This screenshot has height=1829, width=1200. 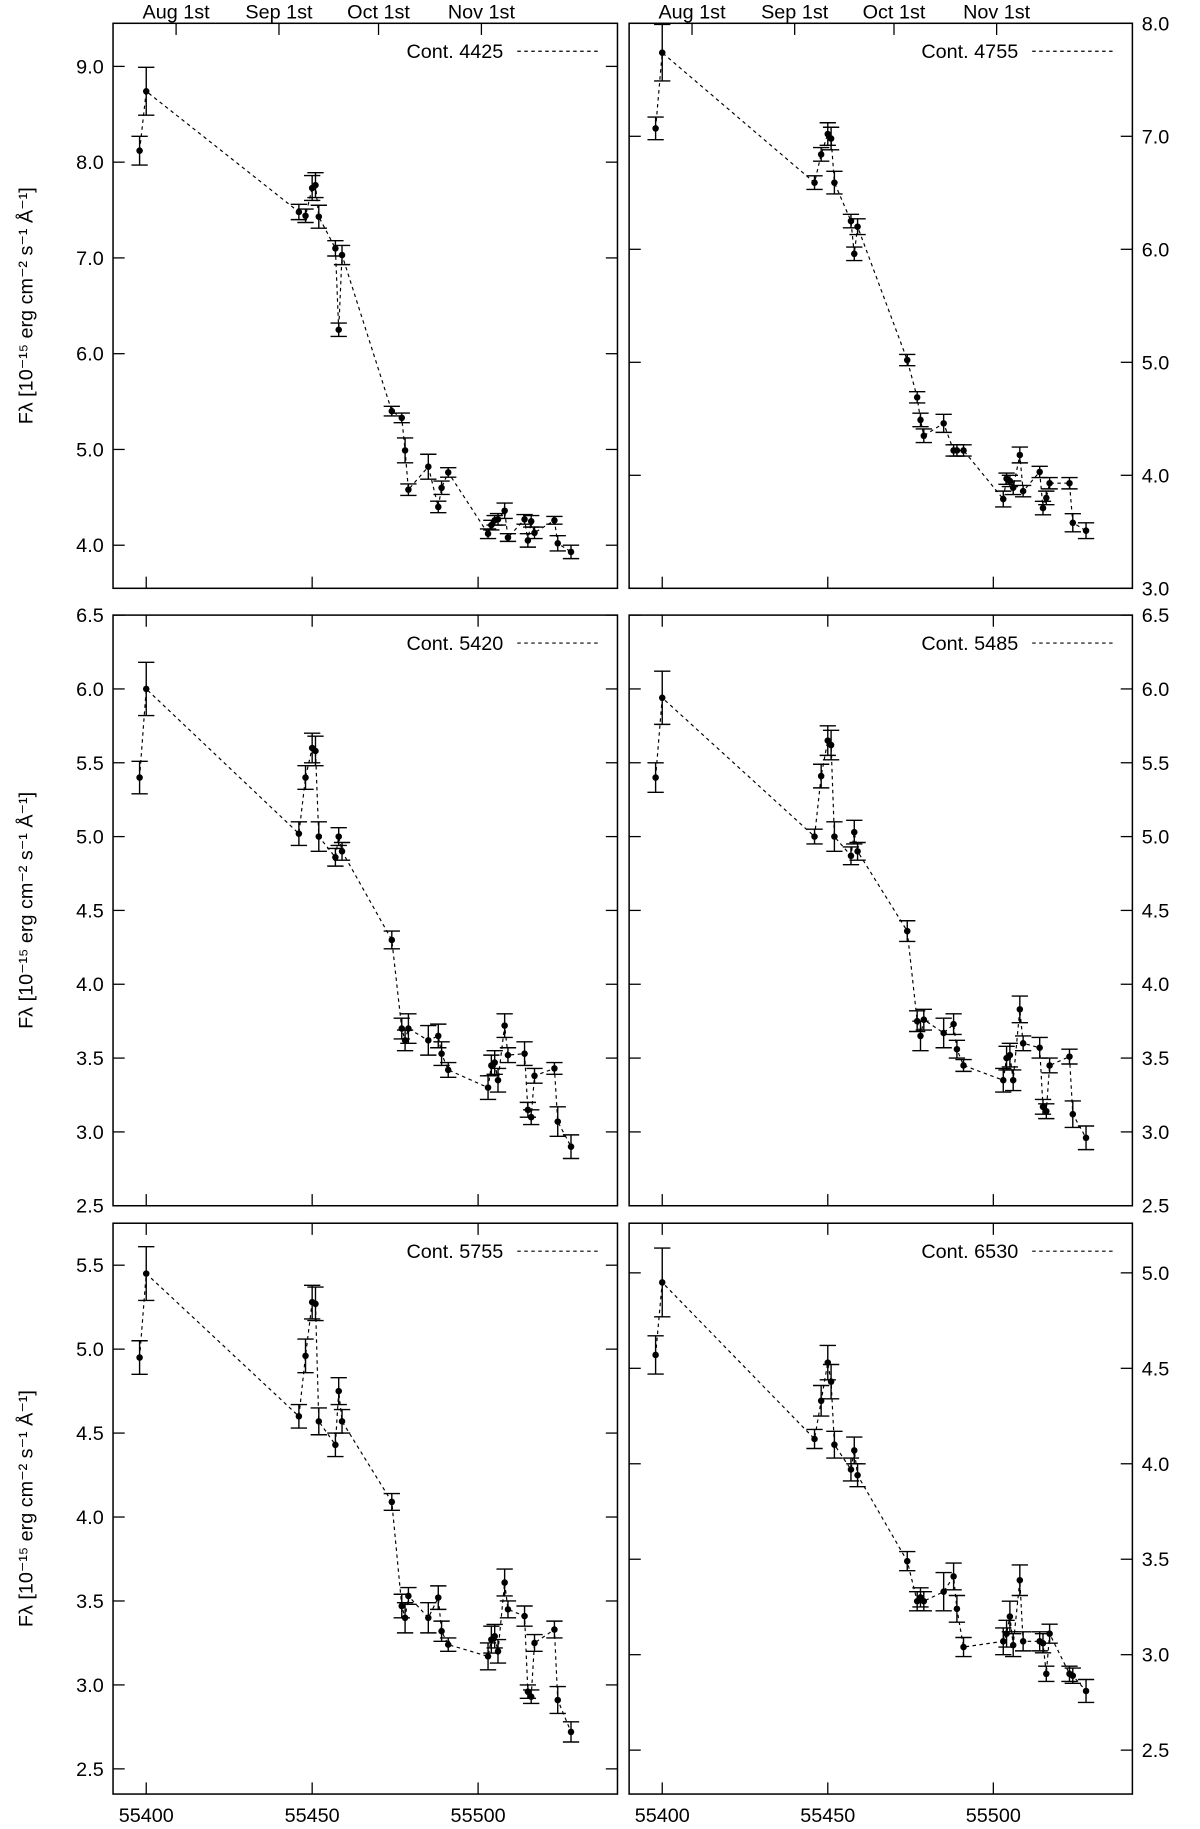 I want to click on legend-label: Cont. 5485, so click(x=969, y=644).